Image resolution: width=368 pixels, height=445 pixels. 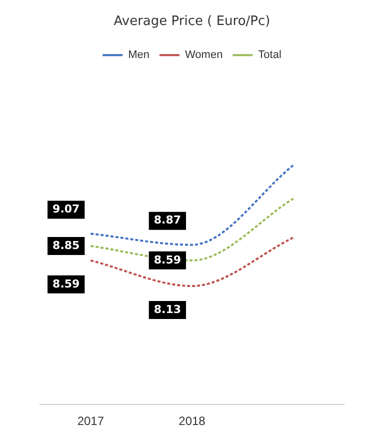 I want to click on data-label: 8.13, so click(x=167, y=309).